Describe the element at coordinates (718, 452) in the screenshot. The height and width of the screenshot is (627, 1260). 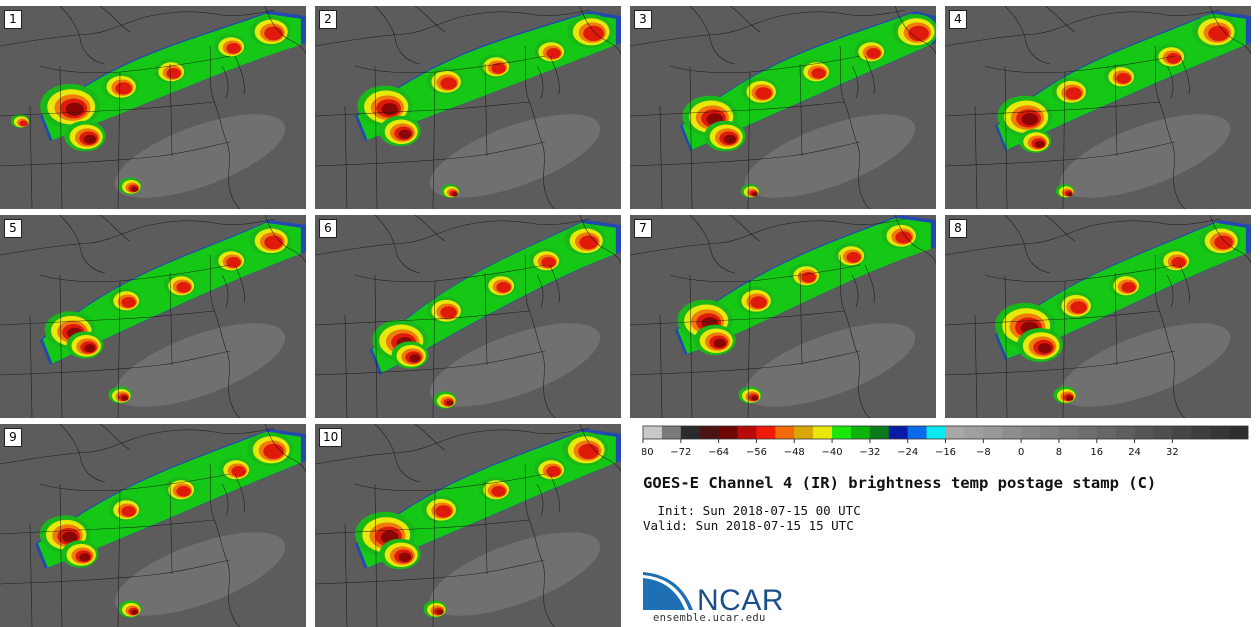
I see `colorbar-tick-label: −64` at that location.